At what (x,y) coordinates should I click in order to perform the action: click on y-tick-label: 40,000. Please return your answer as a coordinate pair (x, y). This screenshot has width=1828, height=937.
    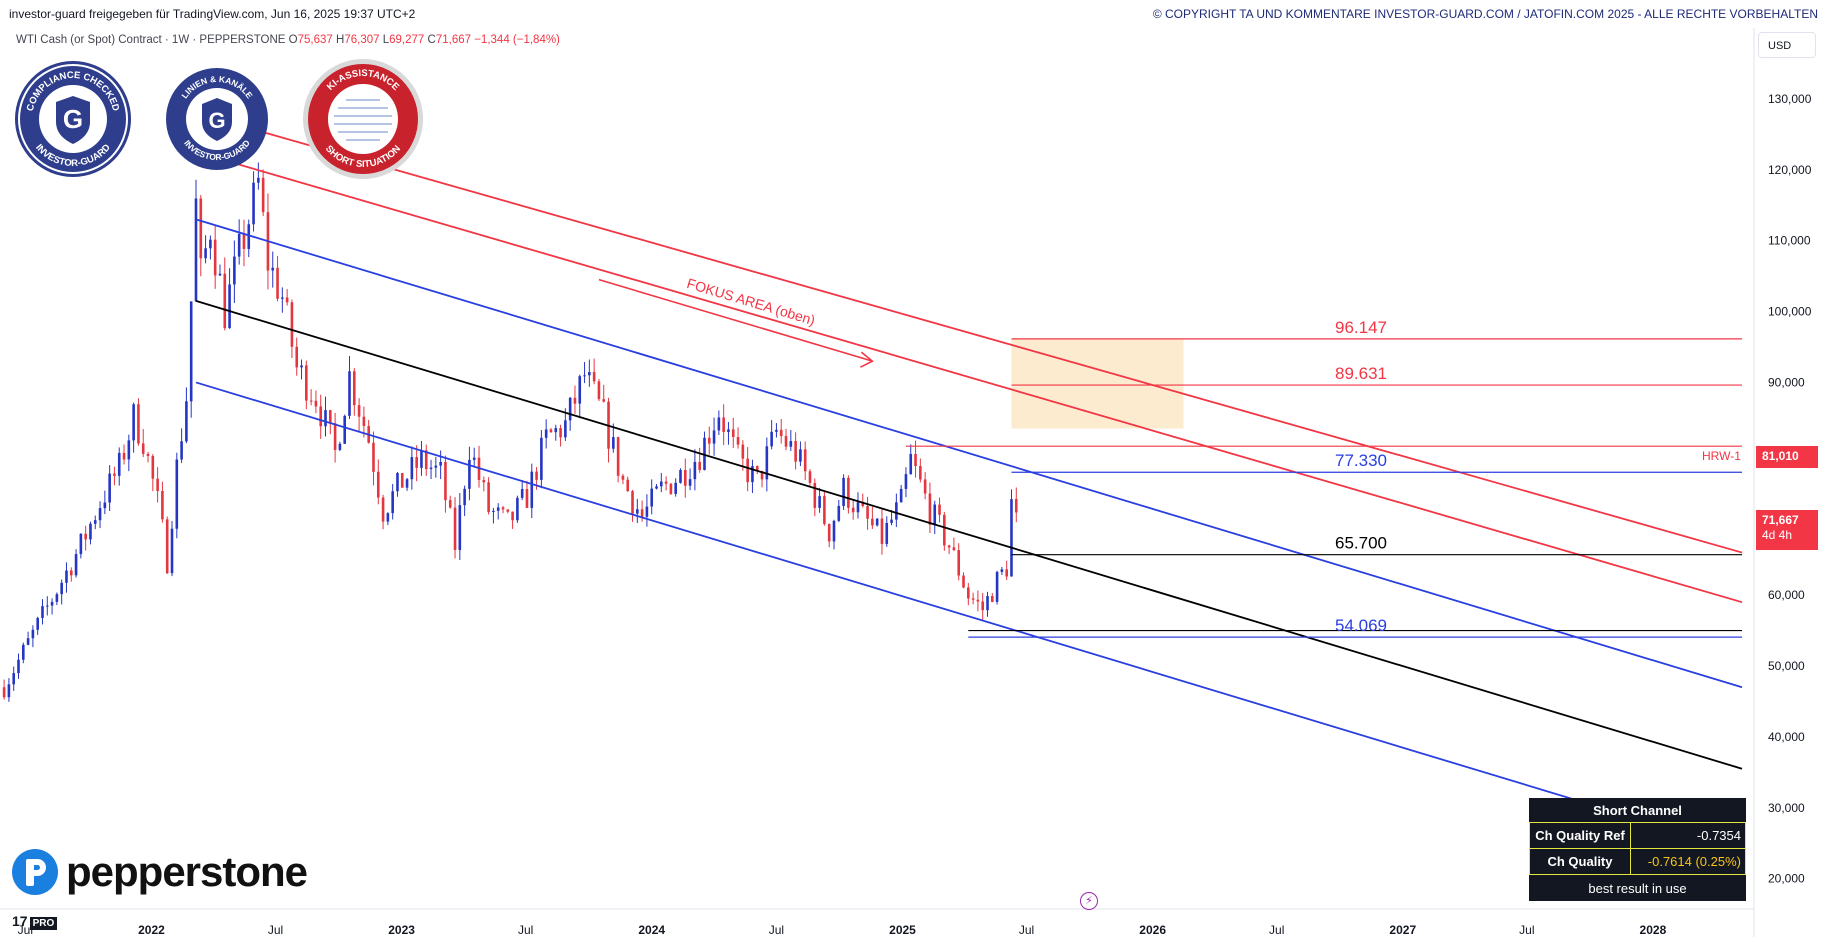
    Looking at the image, I should click on (1786, 737).